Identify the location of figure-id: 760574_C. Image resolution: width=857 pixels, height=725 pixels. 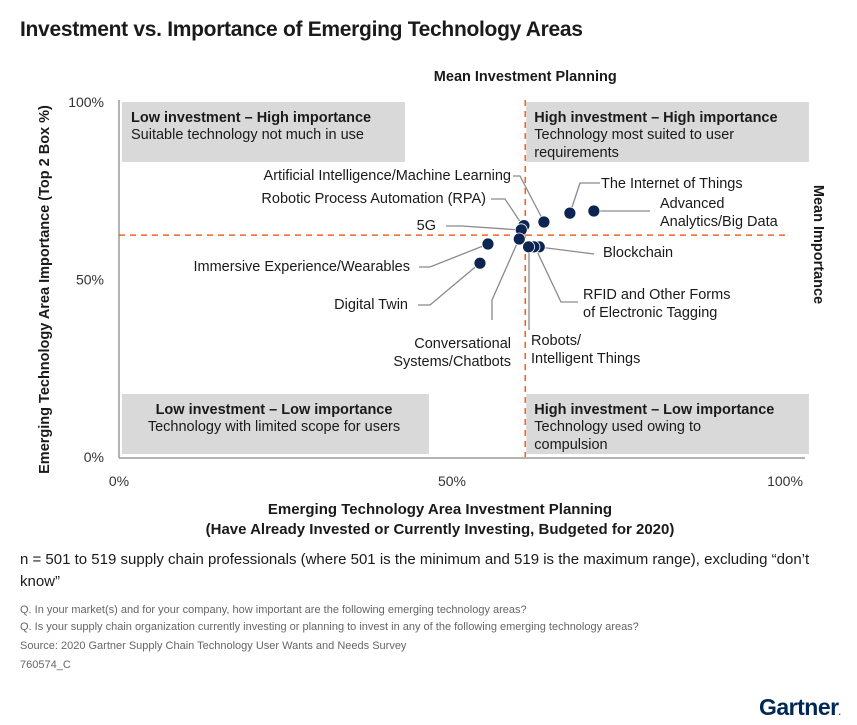
(45, 665).